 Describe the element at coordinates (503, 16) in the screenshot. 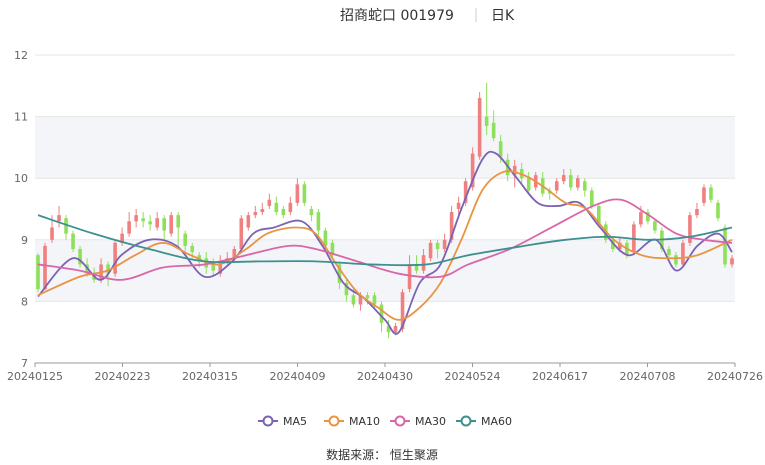

I see `chart-period: 日K` at that location.